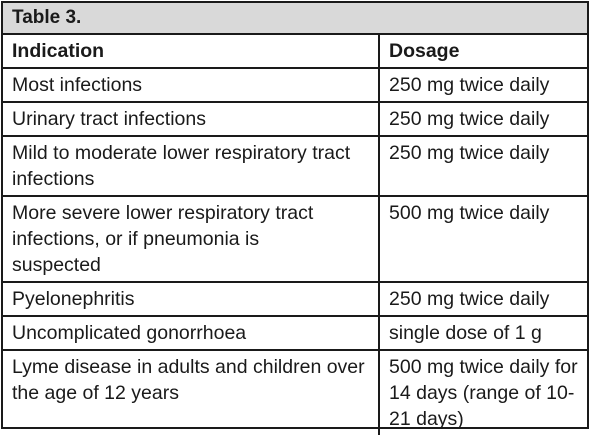 This screenshot has height=435, width=591. Describe the element at coordinates (191, 85) in the screenshot. I see `indication-cell: Most infections` at that location.